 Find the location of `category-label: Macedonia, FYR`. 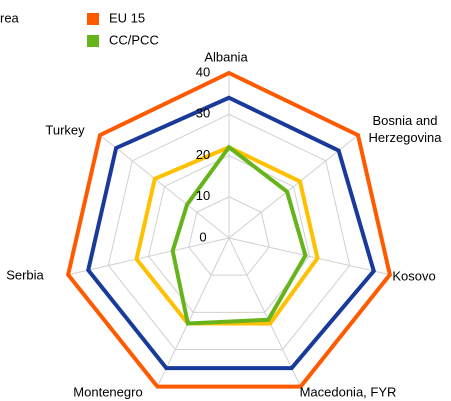

category-label: Macedonia, FYR is located at coordinates (348, 392).